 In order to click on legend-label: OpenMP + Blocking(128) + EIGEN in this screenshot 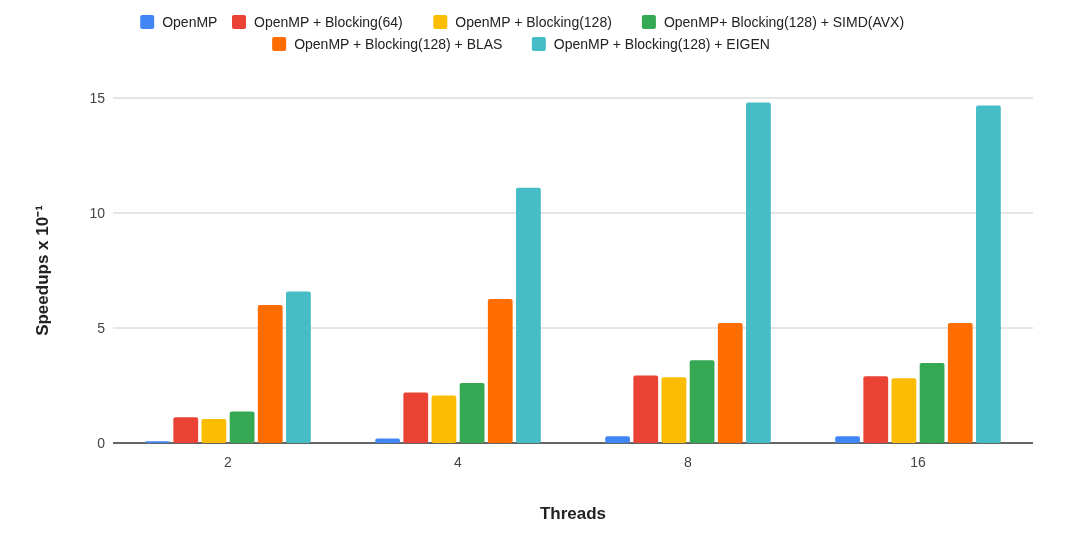, I will do `click(661, 43)`.